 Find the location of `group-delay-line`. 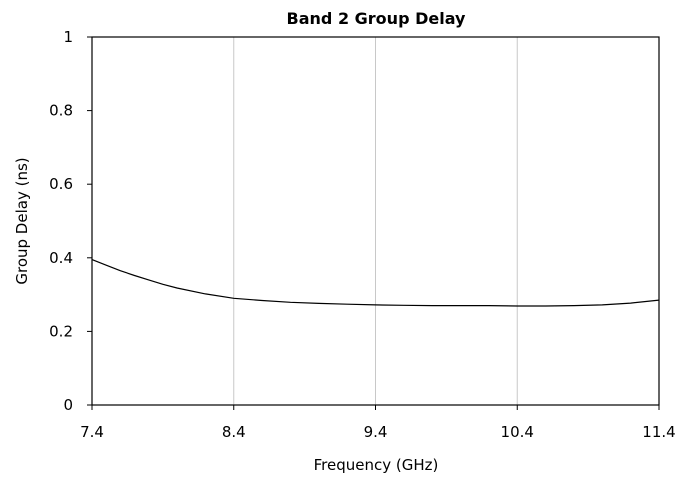

group-delay-line is located at coordinates (375, 283).